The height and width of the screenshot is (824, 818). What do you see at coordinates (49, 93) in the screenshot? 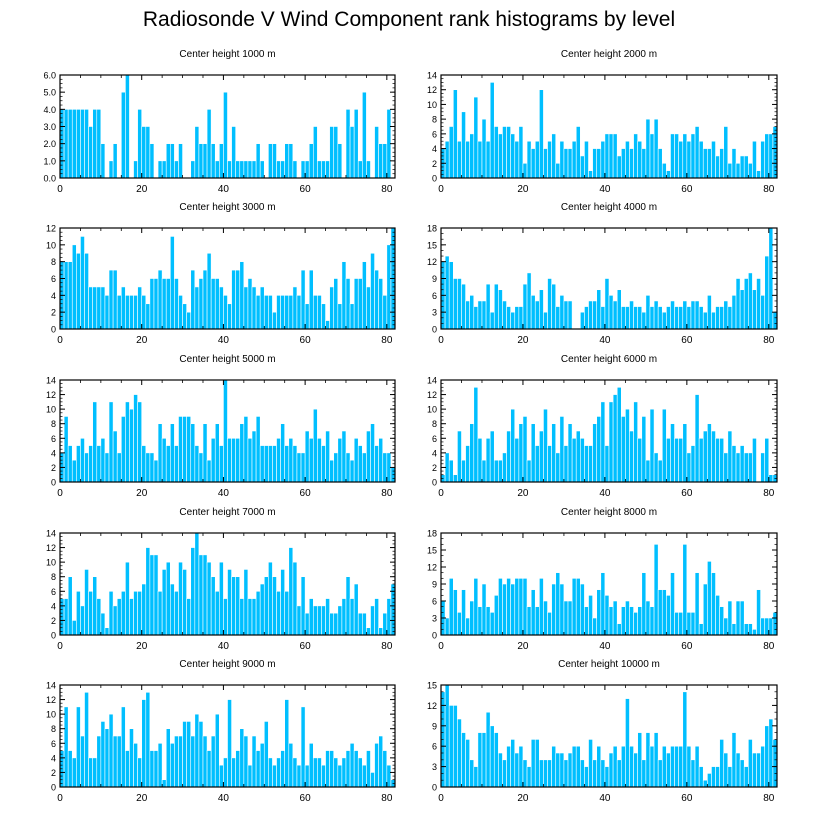
I see `y-tick-label: 5.0` at bounding box center [49, 93].